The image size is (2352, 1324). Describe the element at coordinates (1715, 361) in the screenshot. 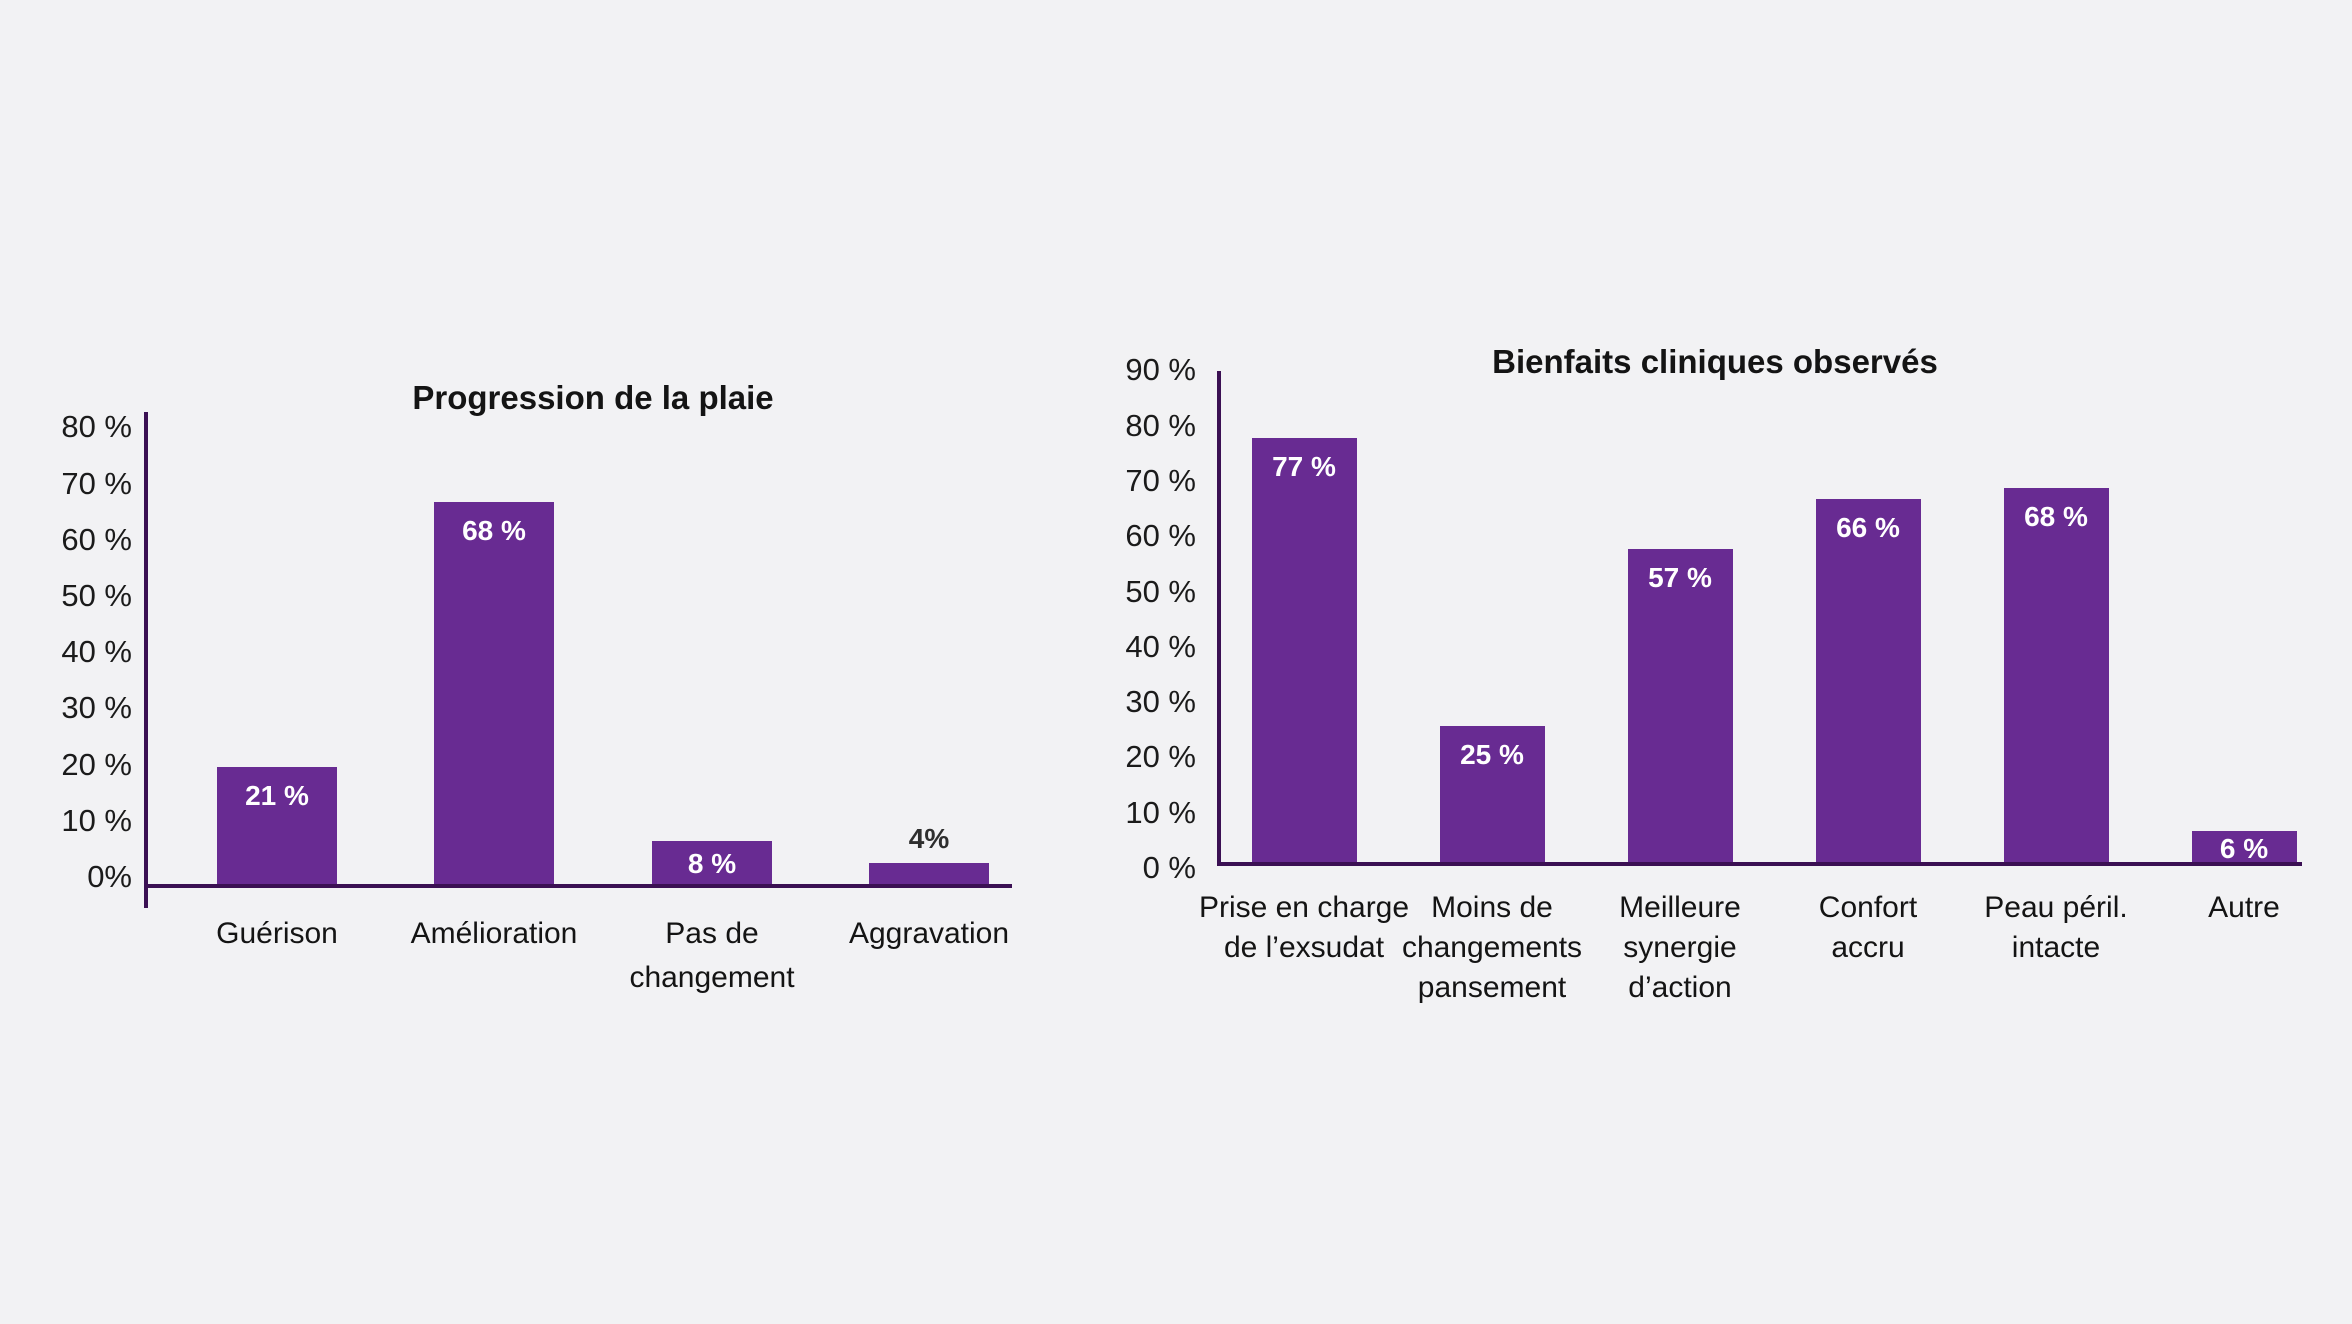

I see `chart-title-clinical-benefits: Bienfaits cliniques observés` at that location.